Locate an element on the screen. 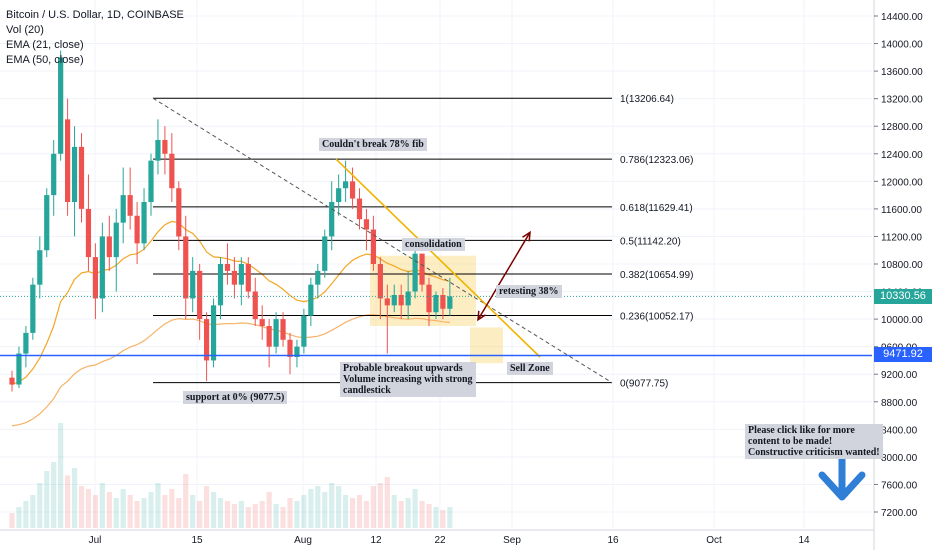 This screenshot has width=932, height=550. time-tick-label: 12 is located at coordinates (376, 540).